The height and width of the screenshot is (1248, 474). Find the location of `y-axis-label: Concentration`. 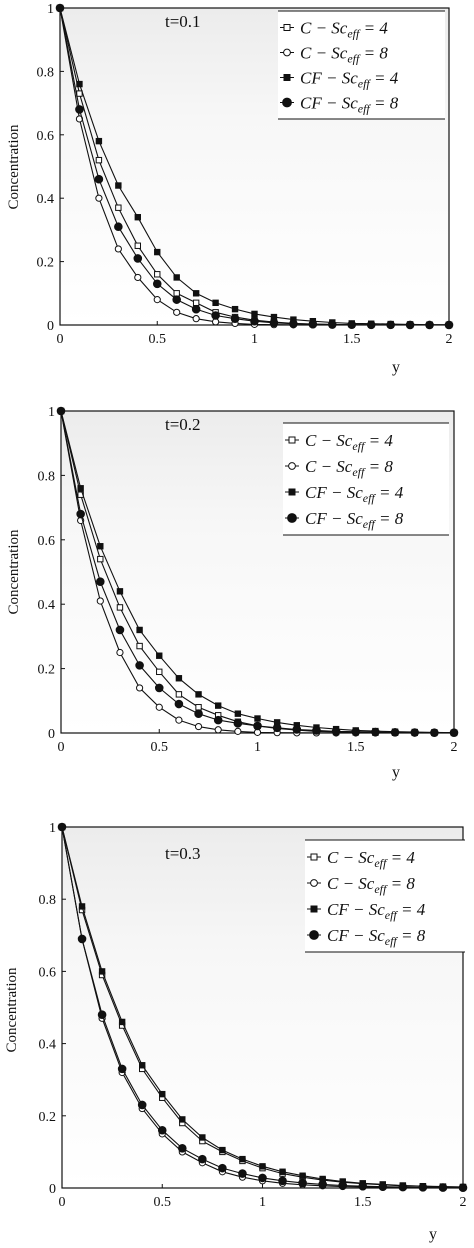

y-axis-label: Concentration is located at coordinates (14, 166).